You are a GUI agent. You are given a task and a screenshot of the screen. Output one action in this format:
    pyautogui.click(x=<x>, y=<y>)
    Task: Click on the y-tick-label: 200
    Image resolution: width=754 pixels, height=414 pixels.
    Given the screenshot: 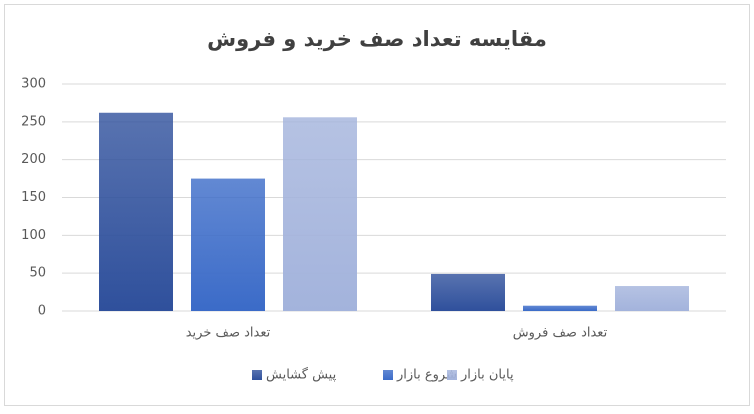 What is the action you would take?
    pyautogui.click(x=33, y=159)
    